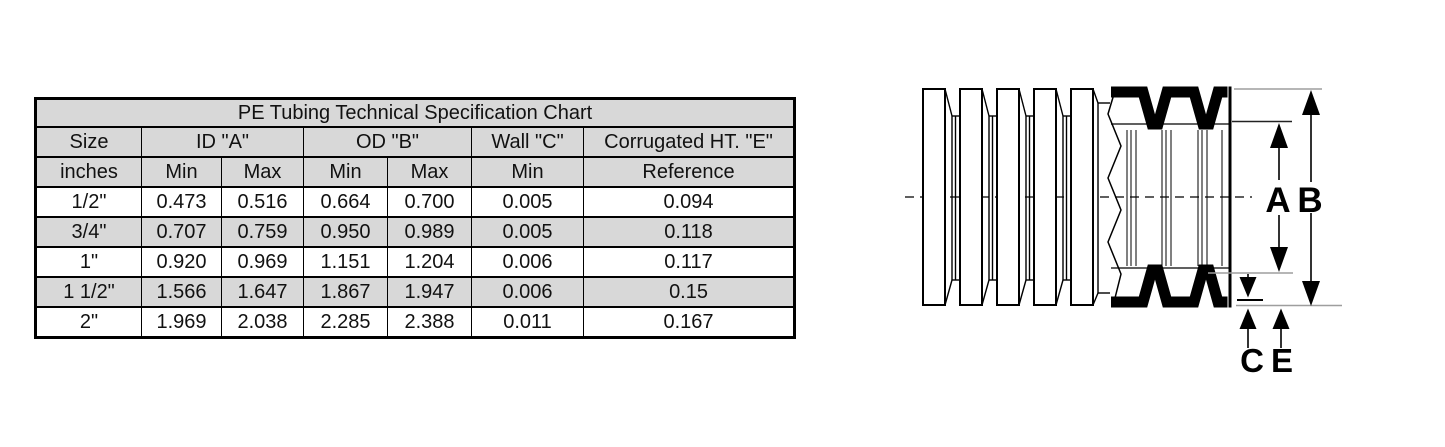  What do you see at coordinates (689, 262) in the screenshot?
I see `cell-reference: 0.117` at bounding box center [689, 262].